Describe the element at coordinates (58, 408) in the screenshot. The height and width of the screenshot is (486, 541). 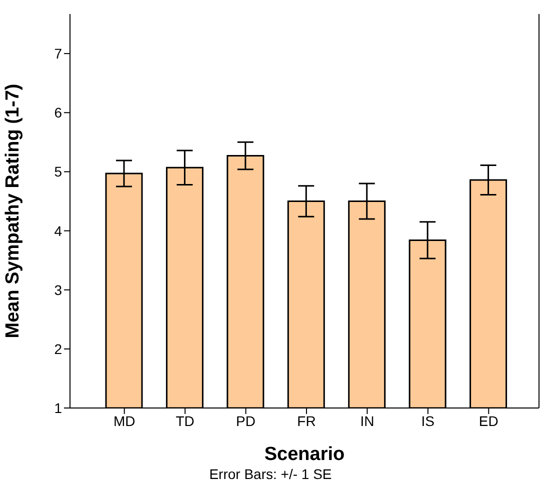
I see `y-tick-label: 1` at that location.